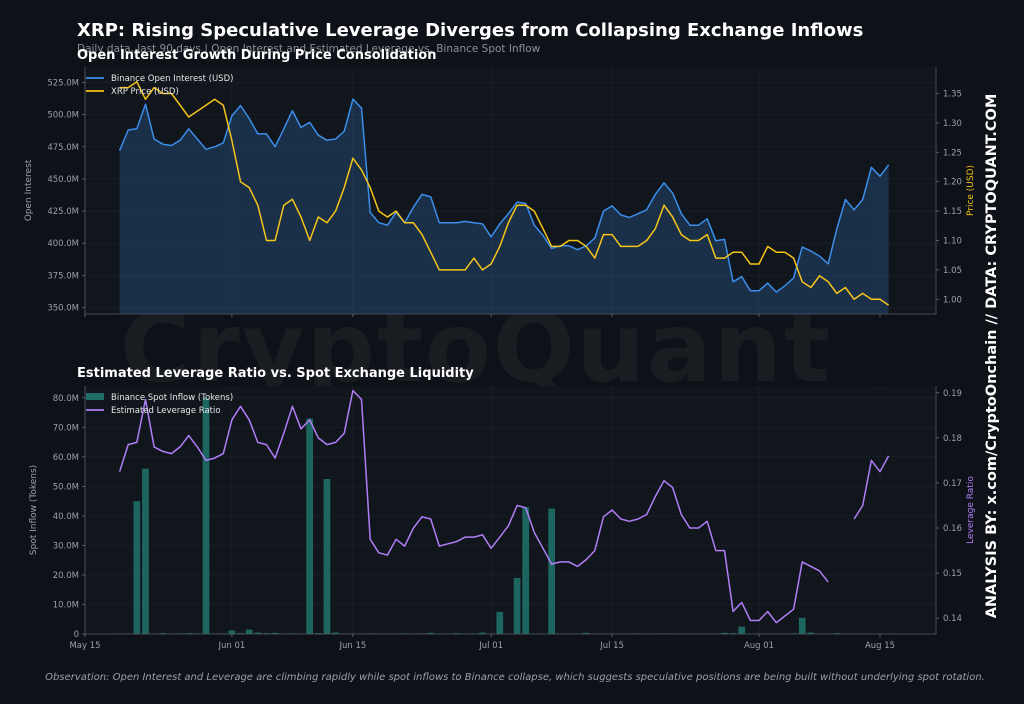 The height and width of the screenshot is (704, 1024). I want to click on y-tick-label: 20.0M, so click(66, 576).